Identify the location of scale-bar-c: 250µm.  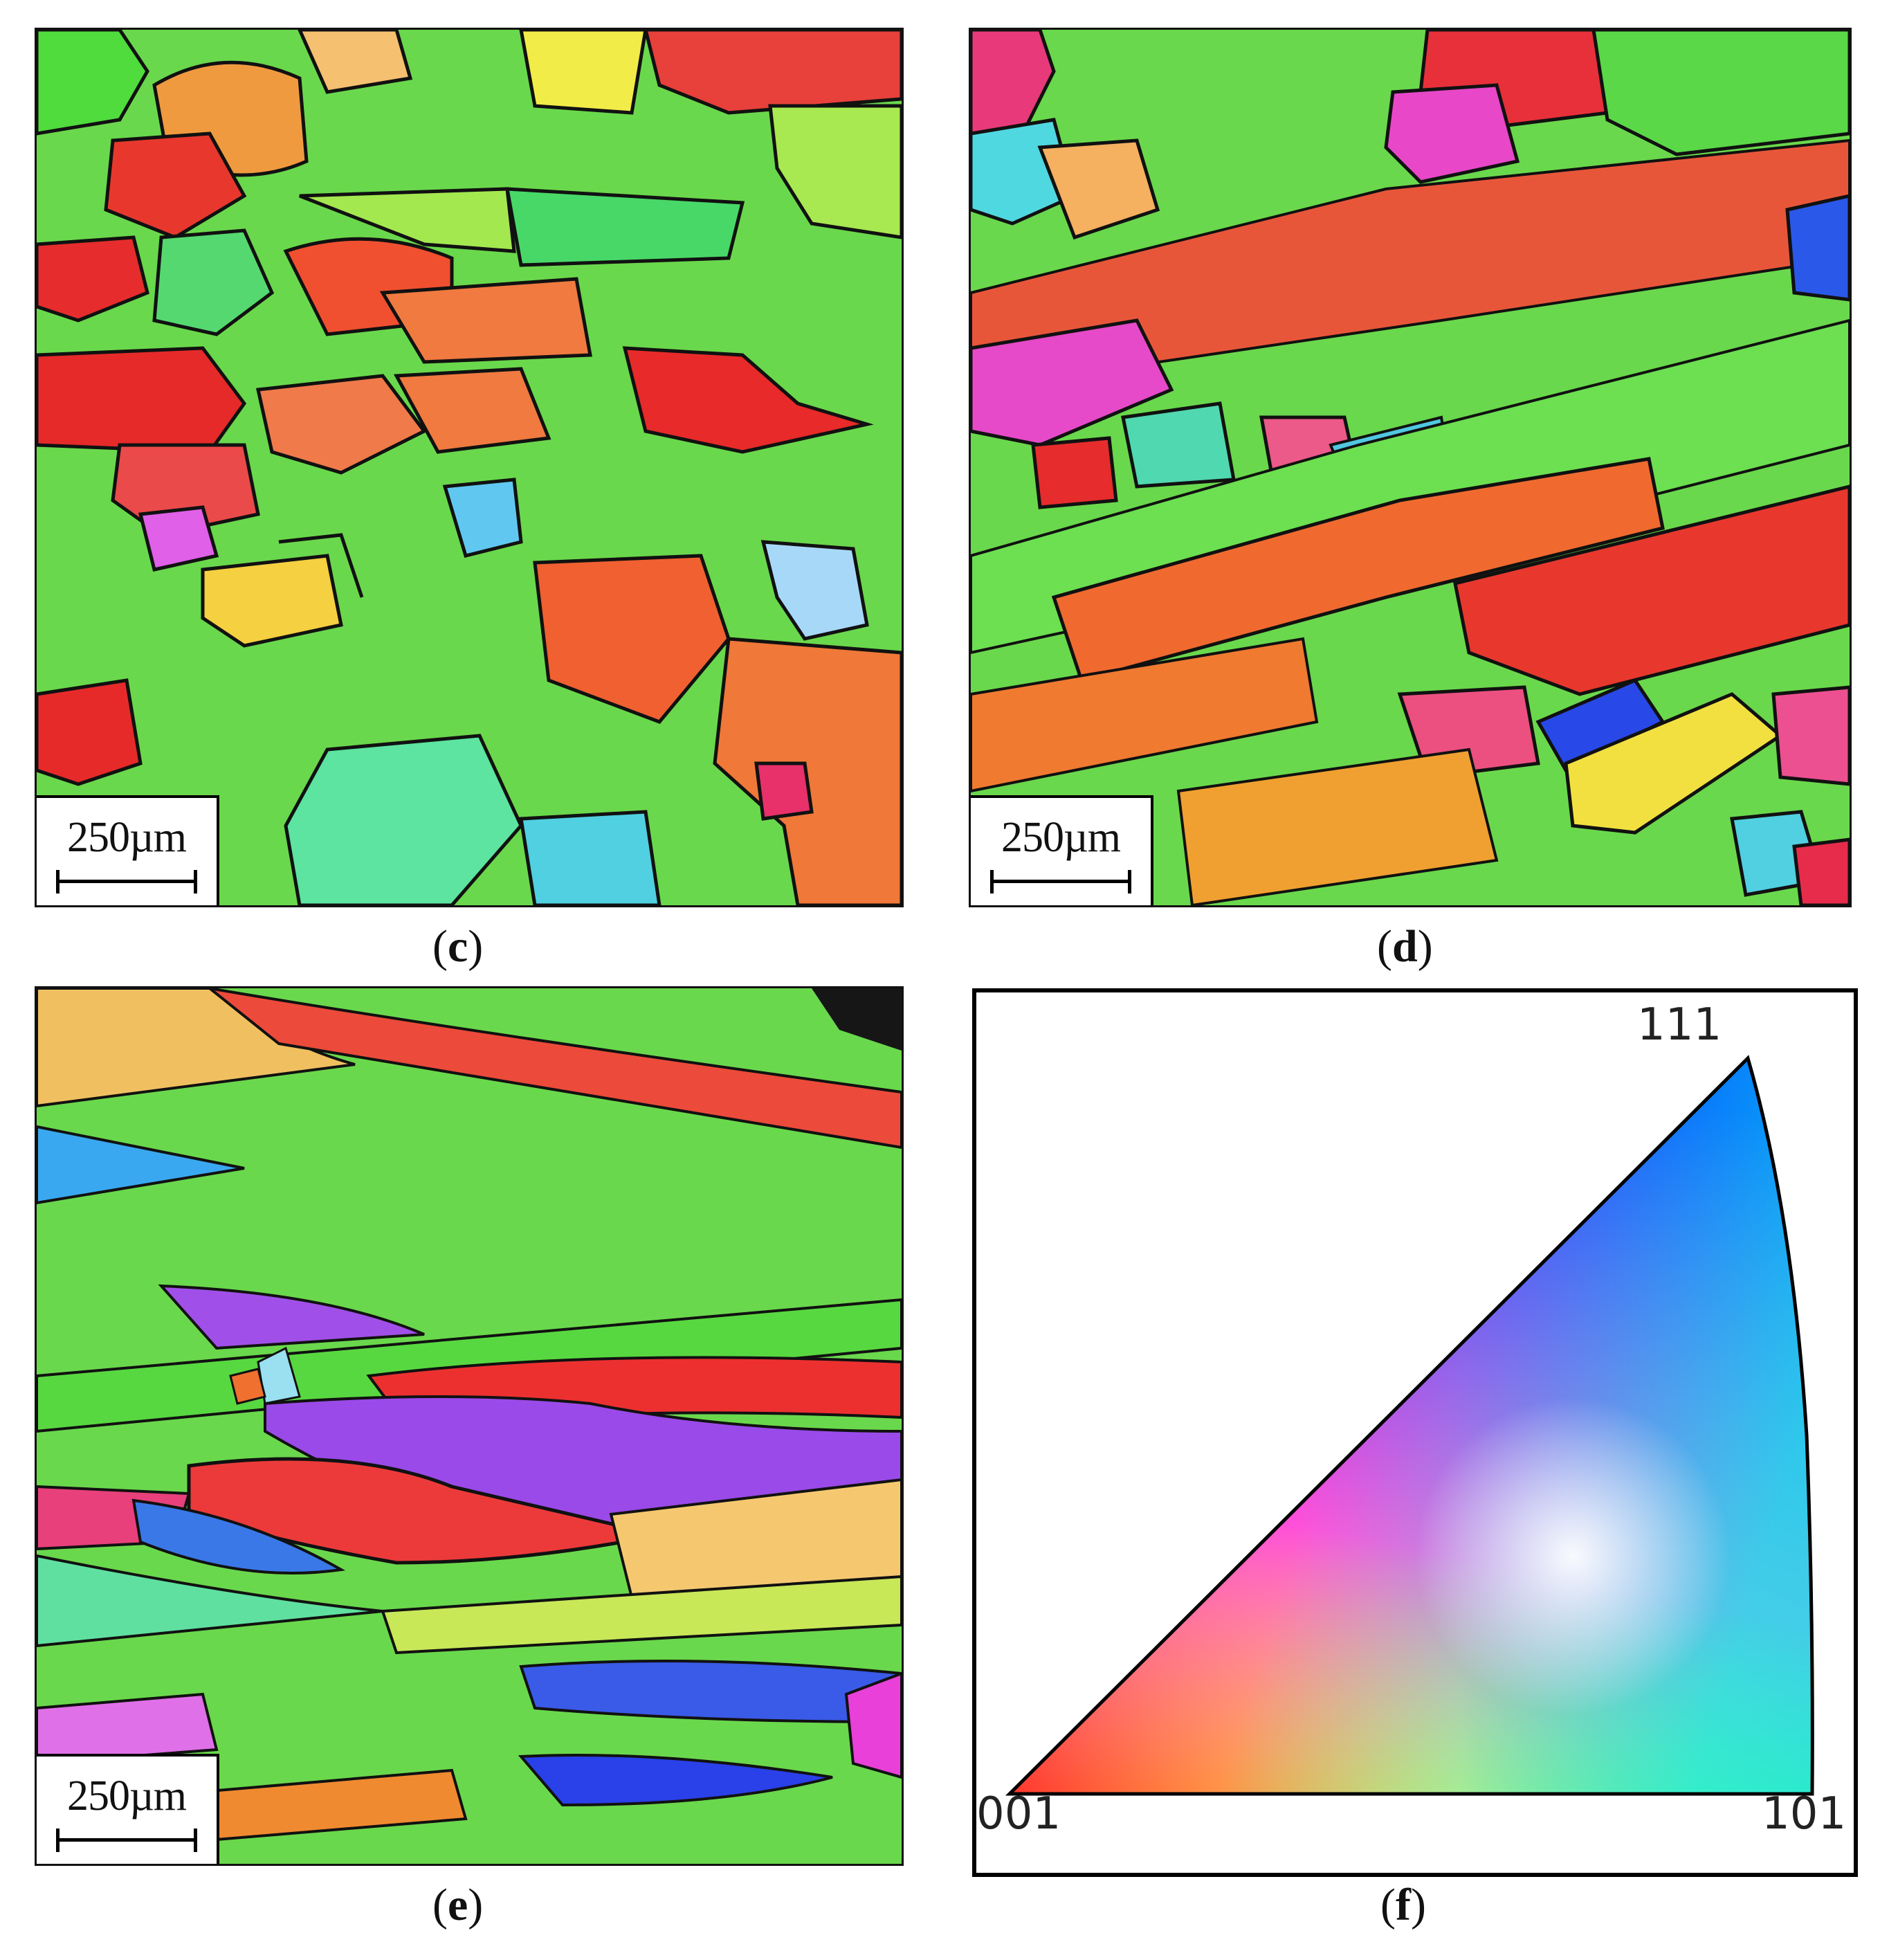
(128, 850).